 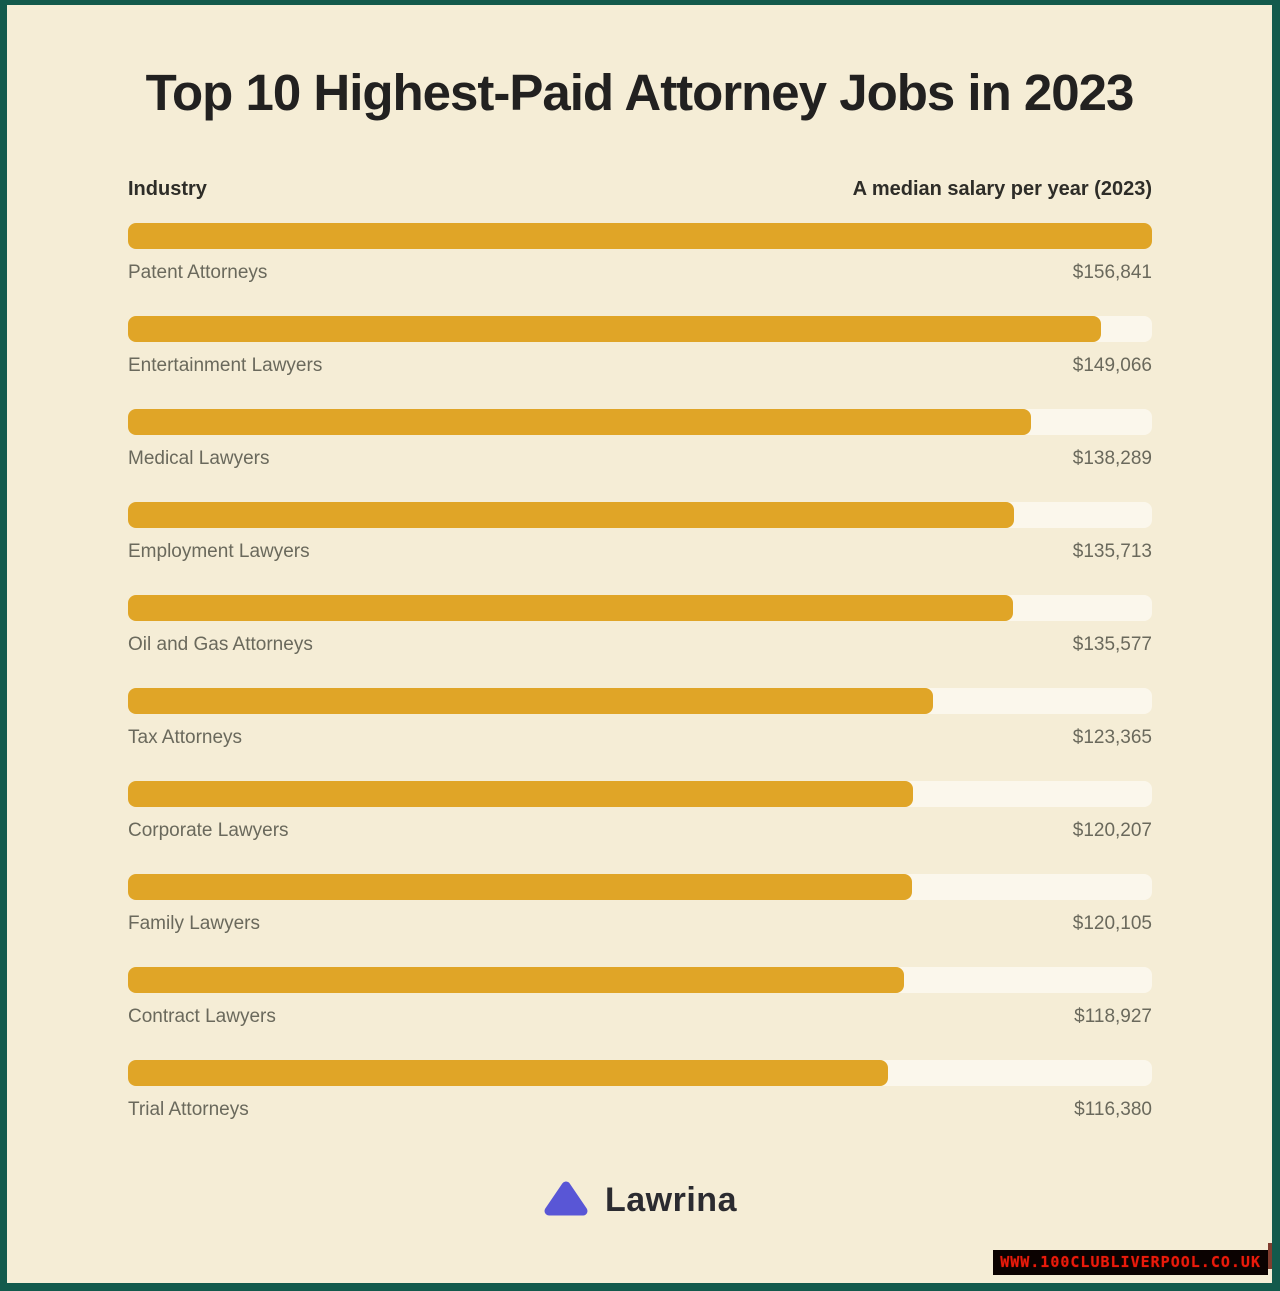 What do you see at coordinates (1270, 1256) in the screenshot?
I see `watermark-edge-artifact` at bounding box center [1270, 1256].